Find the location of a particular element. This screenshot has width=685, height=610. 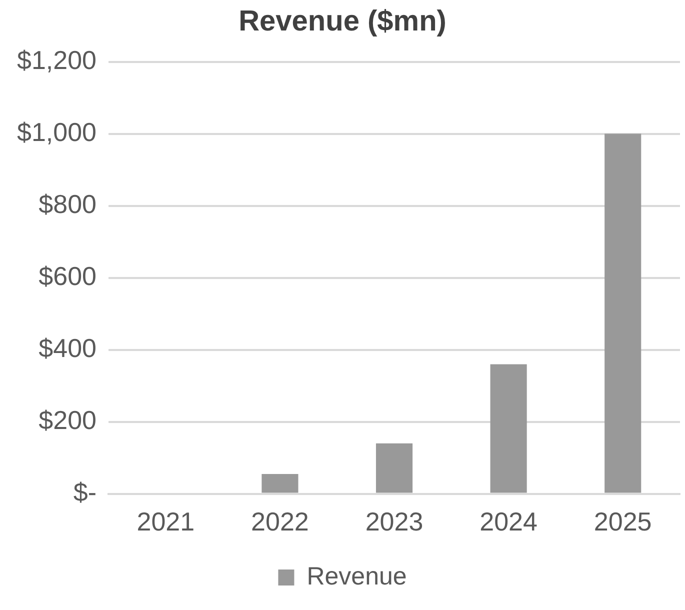

y-tick-label: $400 is located at coordinates (67, 347).